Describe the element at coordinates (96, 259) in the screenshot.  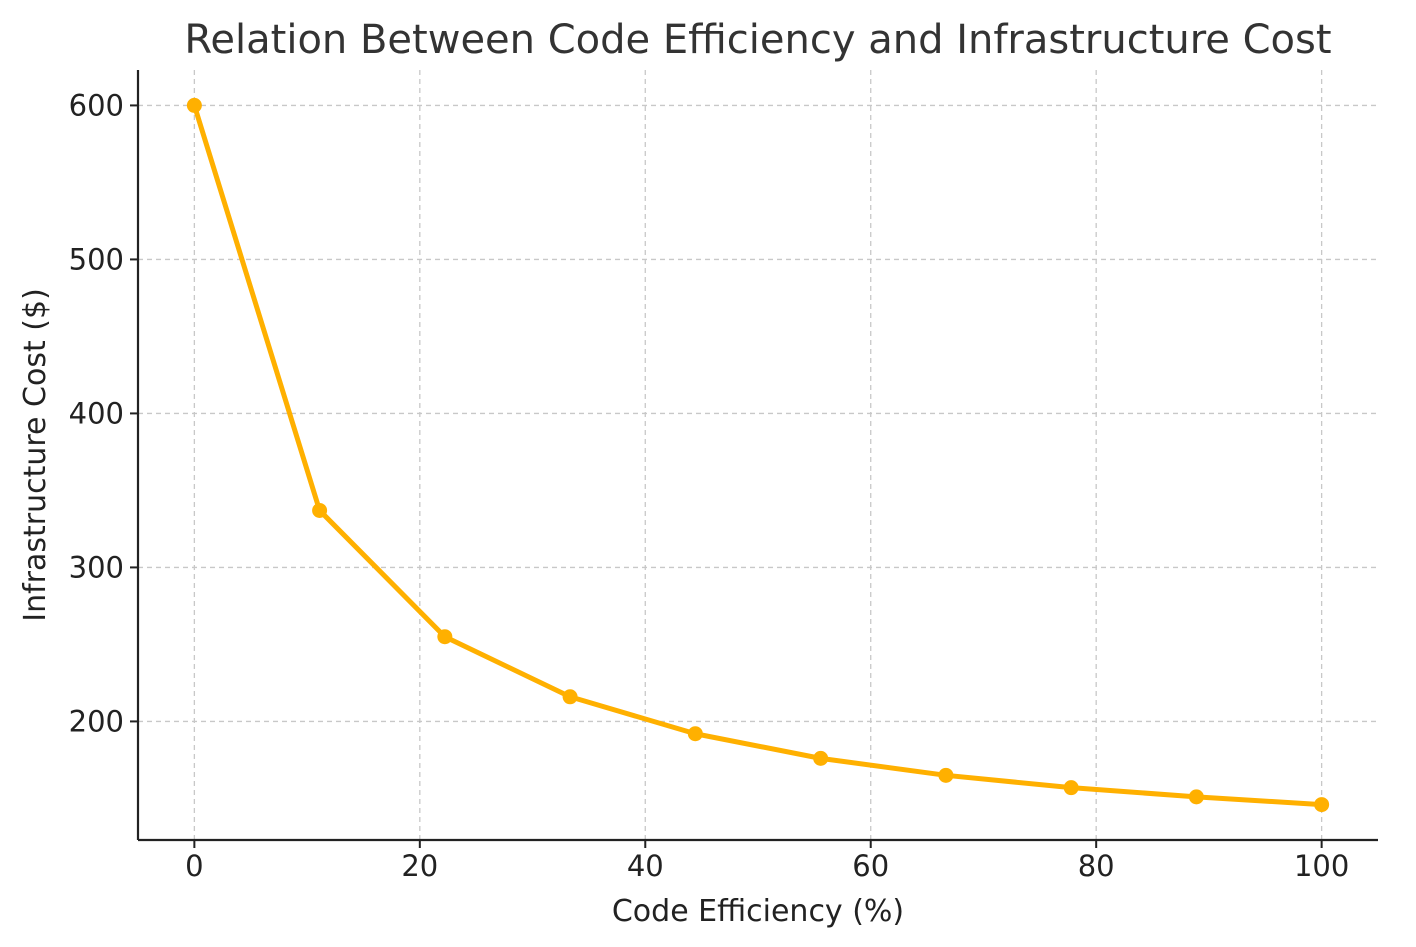
I see `y-tick-label-3: 500` at that location.